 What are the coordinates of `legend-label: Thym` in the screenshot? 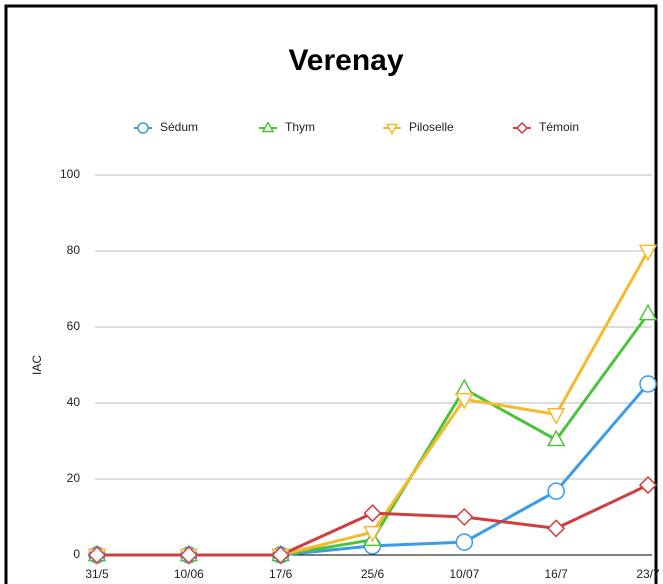 It's located at (300, 127).